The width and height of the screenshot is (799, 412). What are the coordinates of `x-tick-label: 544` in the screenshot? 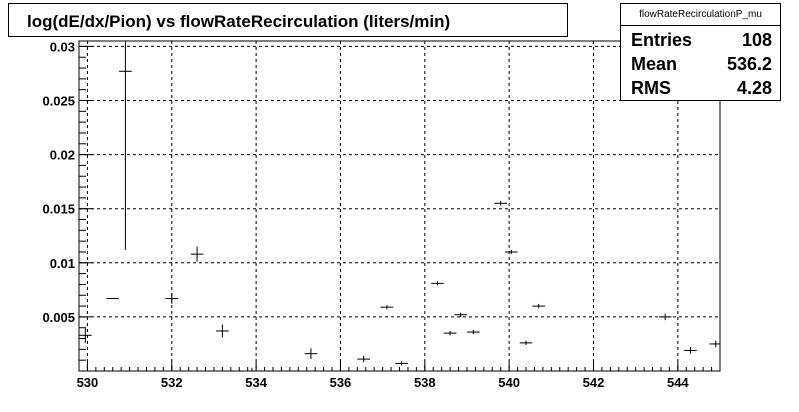 It's located at (678, 382).